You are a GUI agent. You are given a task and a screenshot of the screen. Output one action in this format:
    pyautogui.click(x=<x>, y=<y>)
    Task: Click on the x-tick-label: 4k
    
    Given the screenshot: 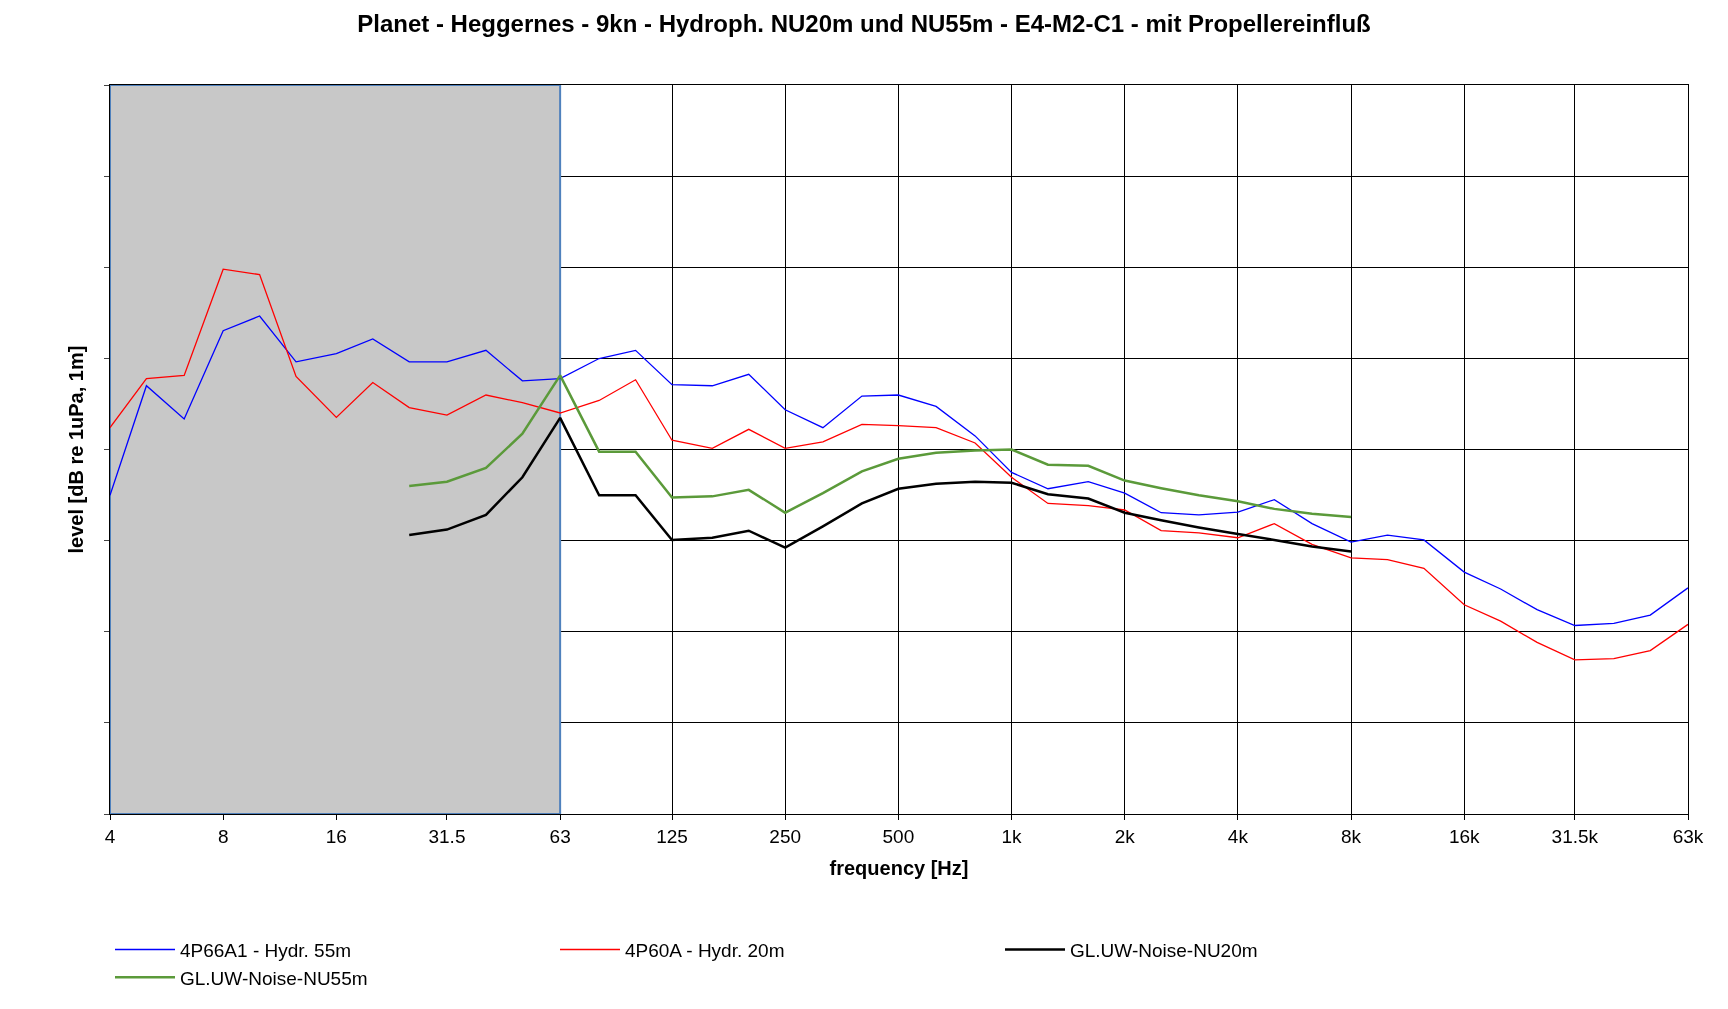 What is the action you would take?
    pyautogui.click(x=1238, y=836)
    